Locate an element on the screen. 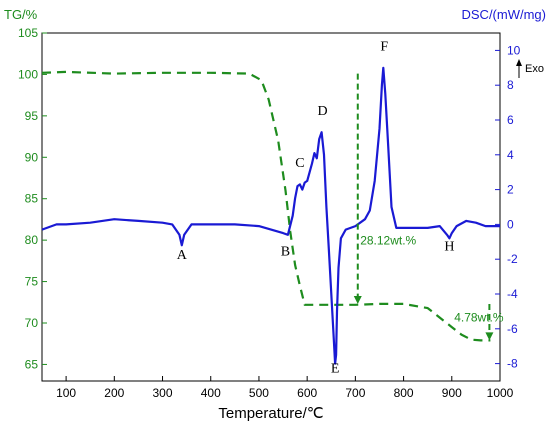 This screenshot has height=432, width=550. x-tick-label: 200 is located at coordinates (114, 393).